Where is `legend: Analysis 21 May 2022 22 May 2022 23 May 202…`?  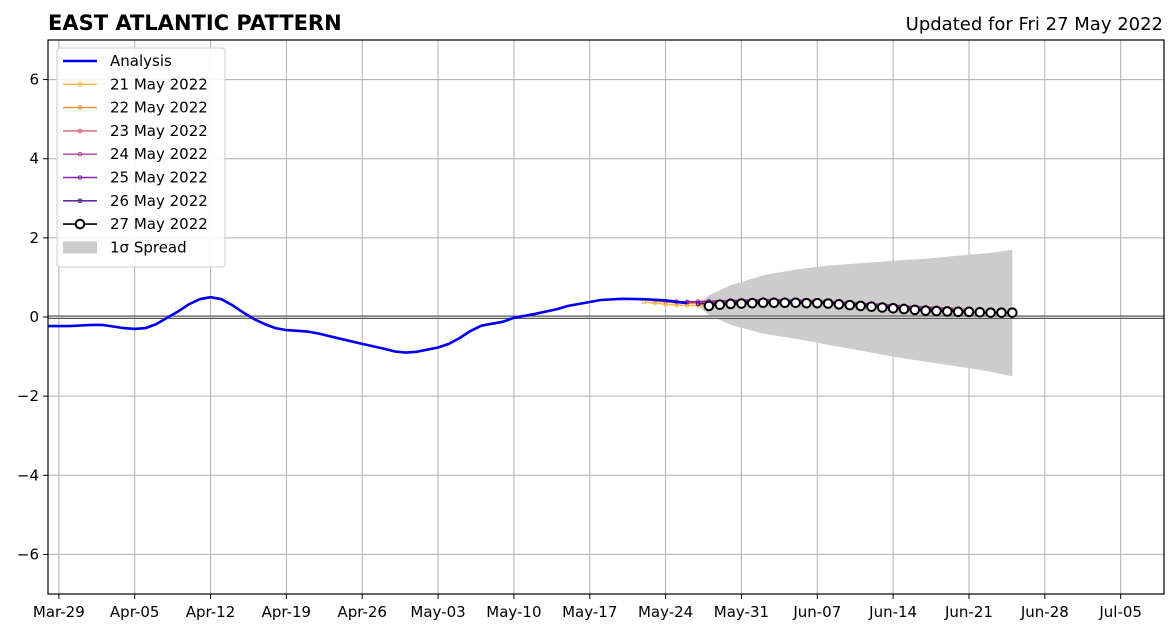 legend: Analysis 21 May 2022 22 May 2022 23 May 202… is located at coordinates (141, 157).